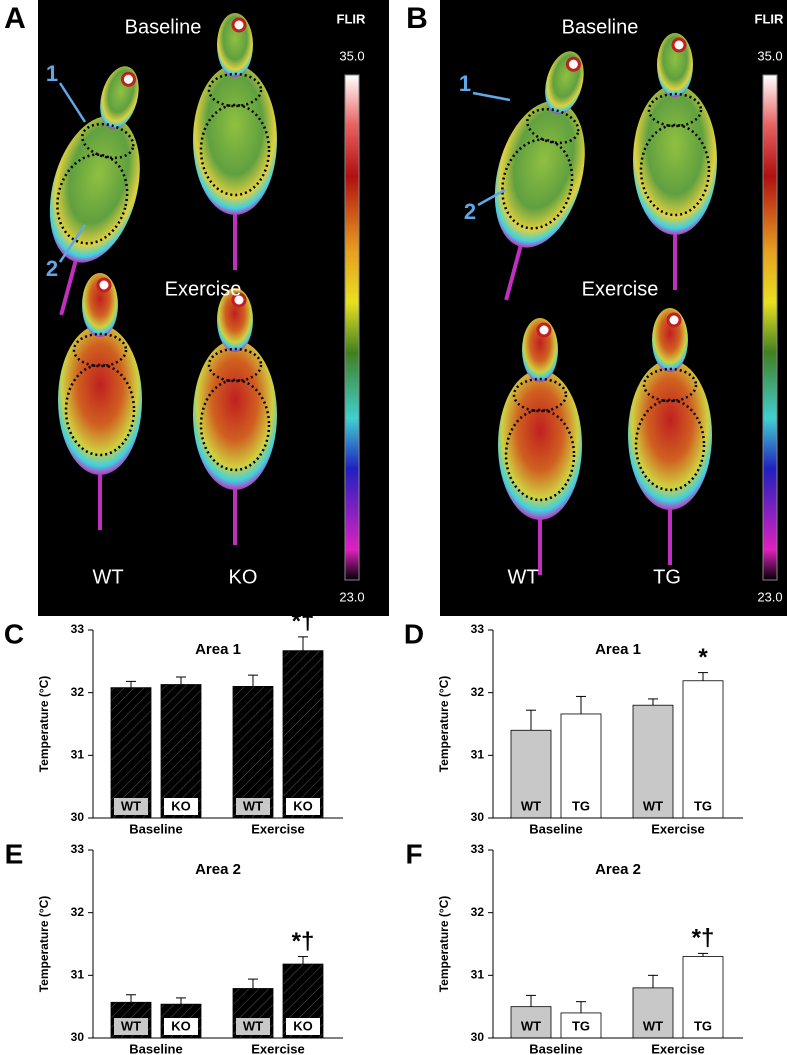  What do you see at coordinates (243, 577) in the screenshot?
I see `genotype-label: KO` at bounding box center [243, 577].